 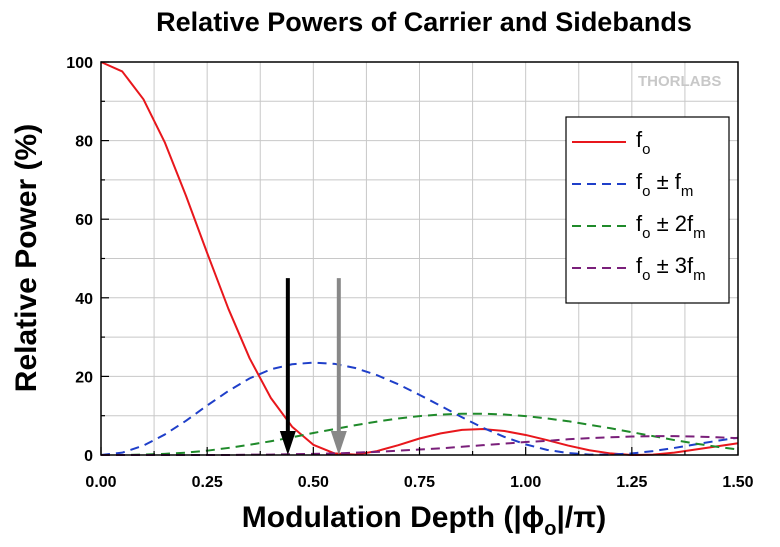 What do you see at coordinates (313, 482) in the screenshot?
I see `x-tick-label: 0.50` at bounding box center [313, 482].